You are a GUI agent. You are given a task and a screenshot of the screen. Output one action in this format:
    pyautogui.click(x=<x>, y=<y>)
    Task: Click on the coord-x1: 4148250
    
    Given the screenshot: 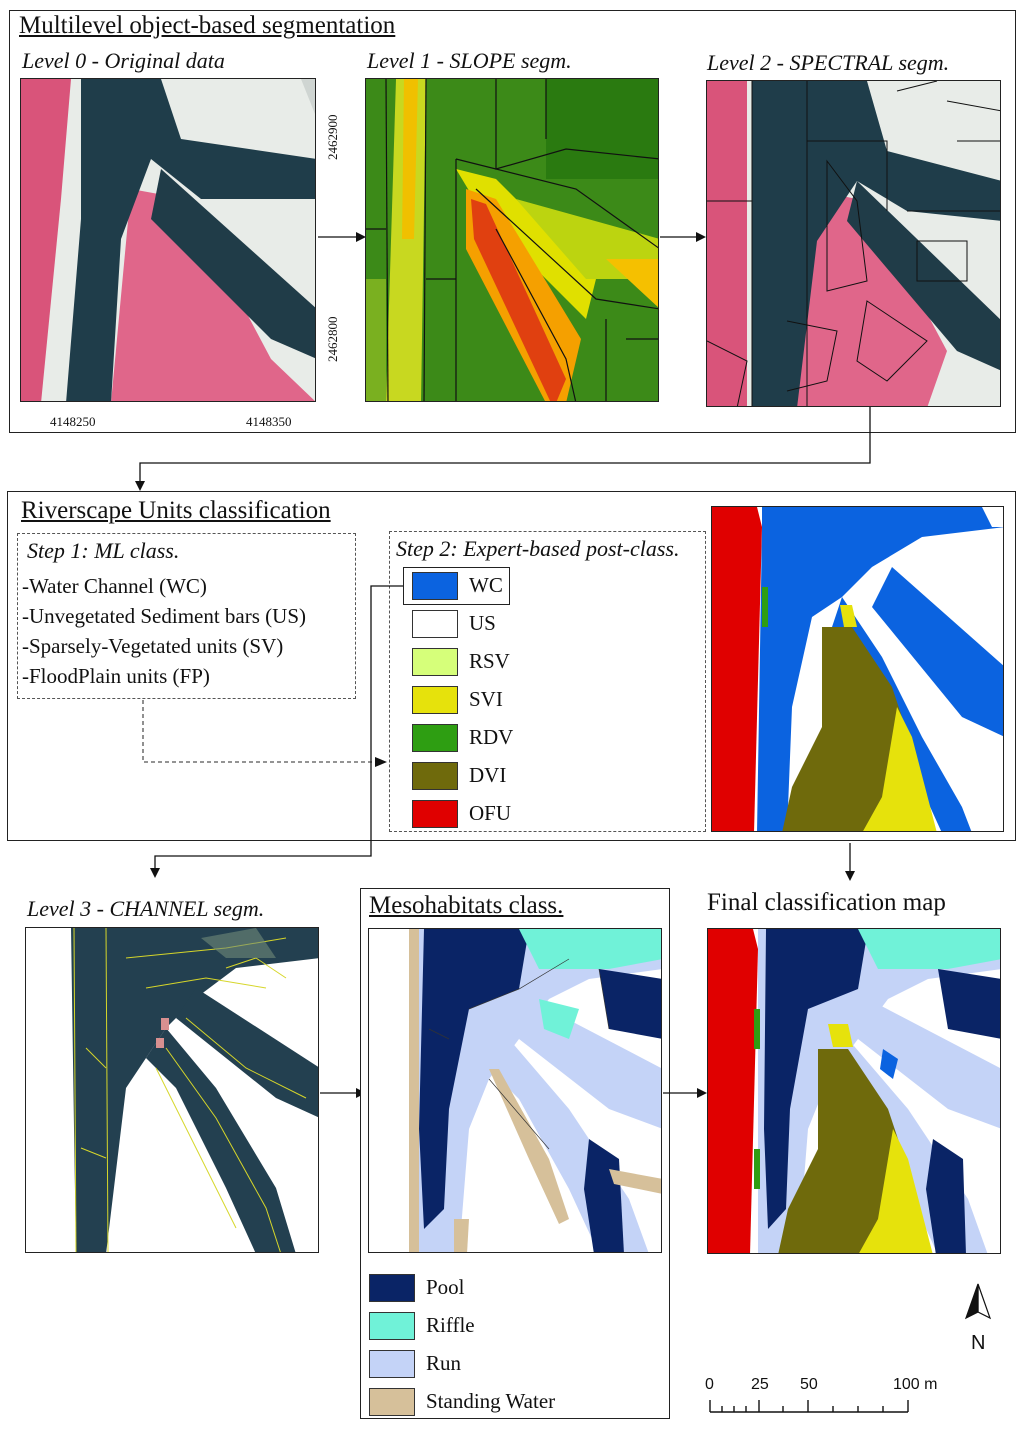 What is the action you would take?
    pyautogui.click(x=73, y=421)
    